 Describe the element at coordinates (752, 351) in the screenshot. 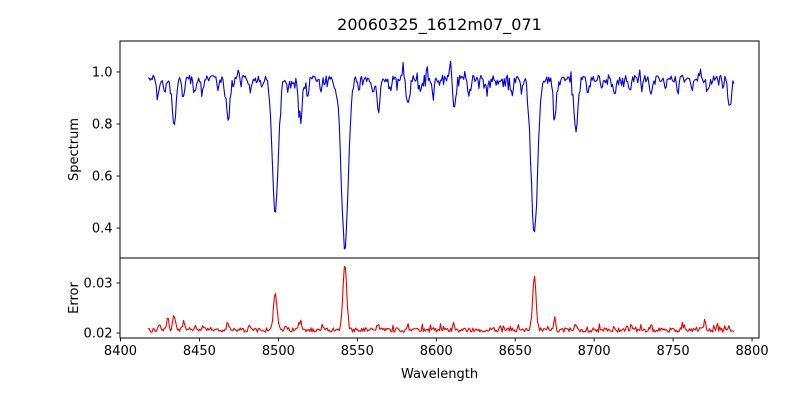

I see `x-tick-label: 8800` at that location.